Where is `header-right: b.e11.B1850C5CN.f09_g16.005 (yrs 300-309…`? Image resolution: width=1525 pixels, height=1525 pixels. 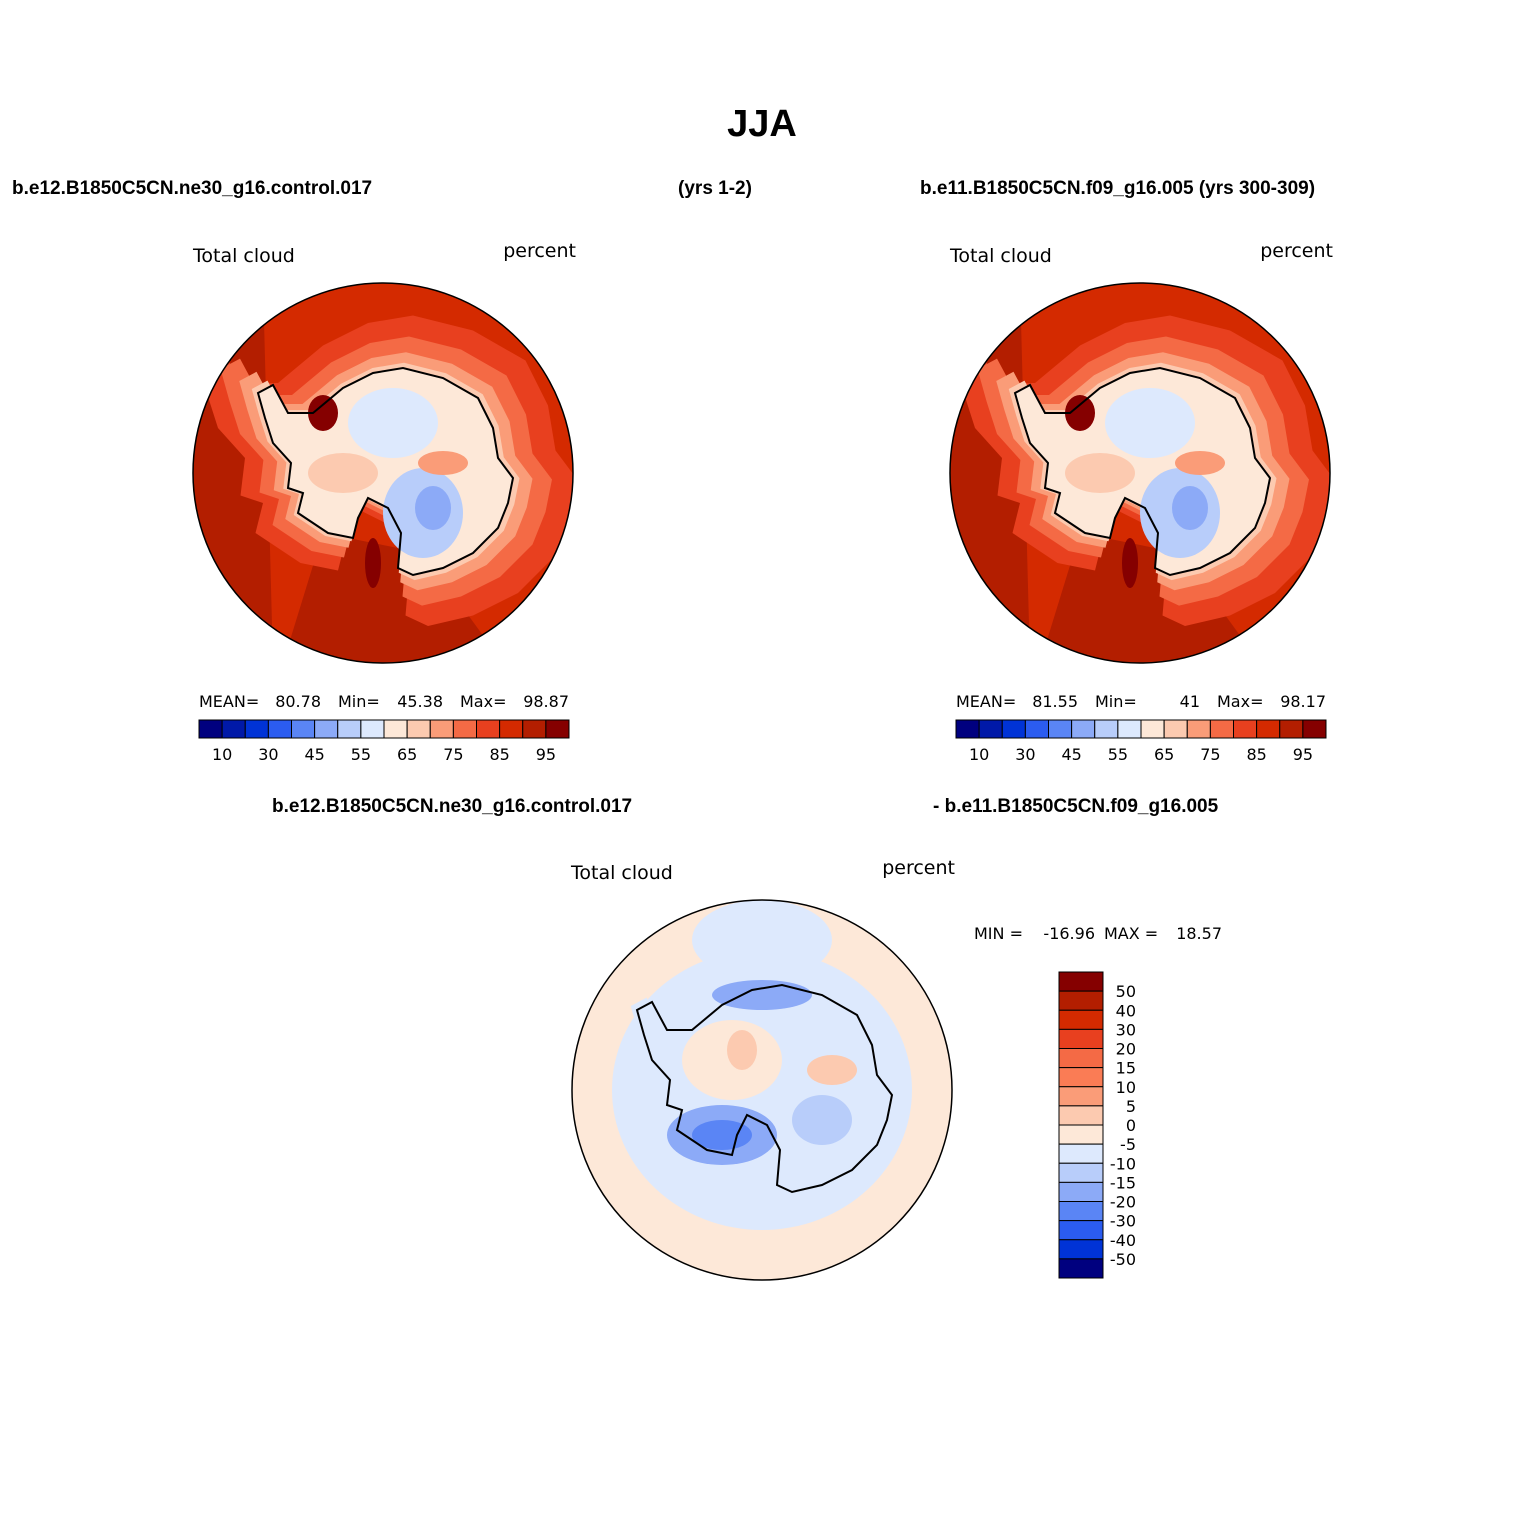
header-right: b.e11.B1850C5CN.f09_g16.005 (yrs 300-309… is located at coordinates (1117, 188).